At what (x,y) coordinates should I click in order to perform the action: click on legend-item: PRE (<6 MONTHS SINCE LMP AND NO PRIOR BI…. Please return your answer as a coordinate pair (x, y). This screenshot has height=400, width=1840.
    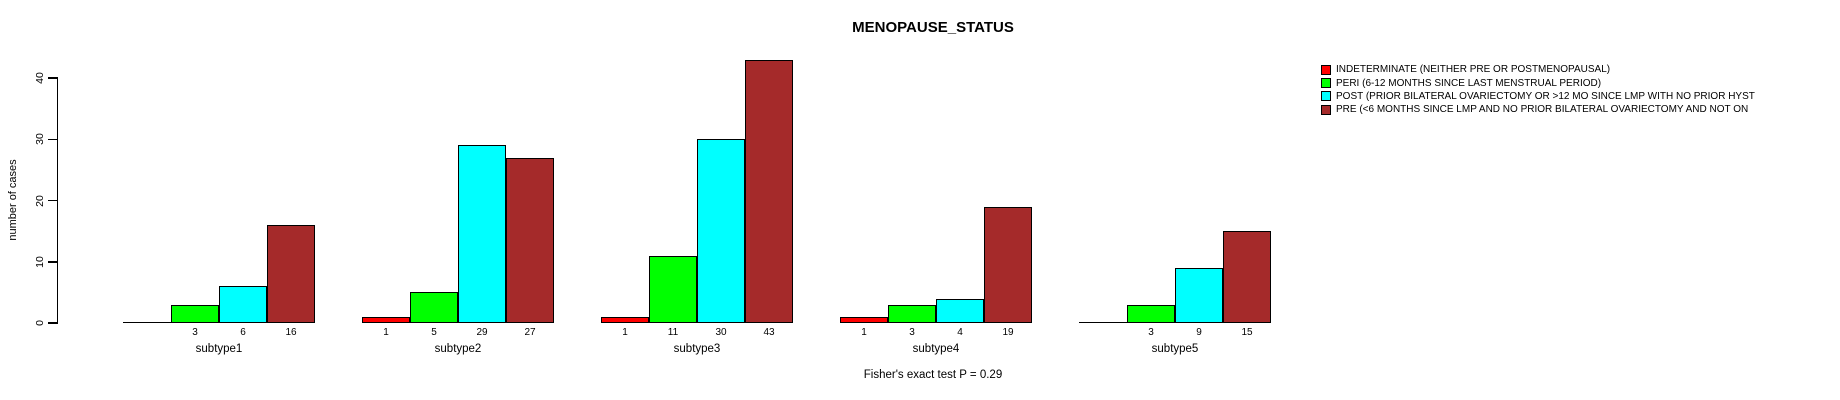
    Looking at the image, I should click on (1567, 109).